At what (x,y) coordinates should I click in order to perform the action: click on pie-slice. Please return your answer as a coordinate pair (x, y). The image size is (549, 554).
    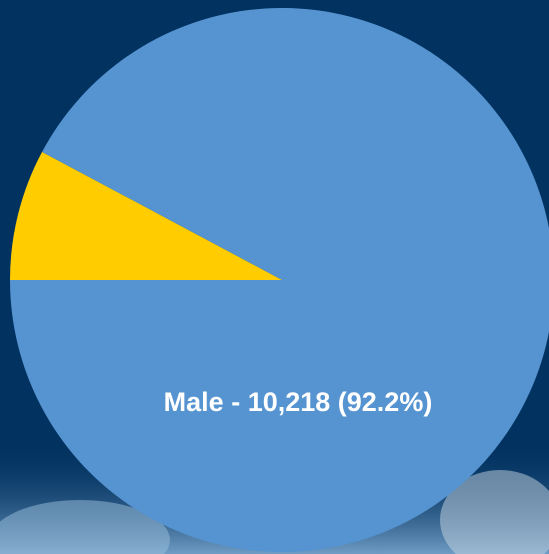
    Looking at the image, I should click on (146, 215).